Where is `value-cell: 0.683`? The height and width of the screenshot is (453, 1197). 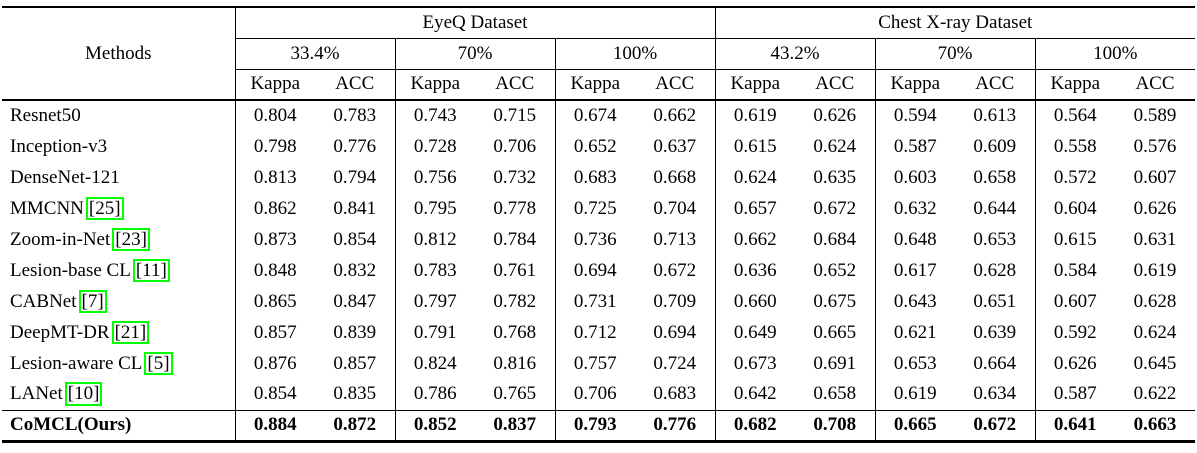
value-cell: 0.683 is located at coordinates (595, 177).